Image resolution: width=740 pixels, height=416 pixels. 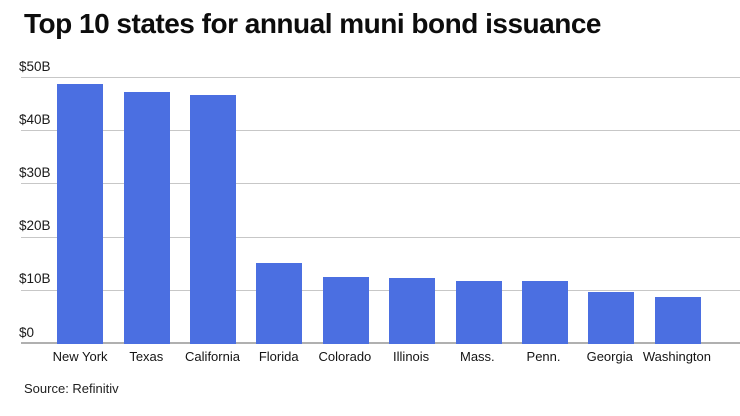 I want to click on x-tick-label-washington: Washington, so click(x=676, y=356).